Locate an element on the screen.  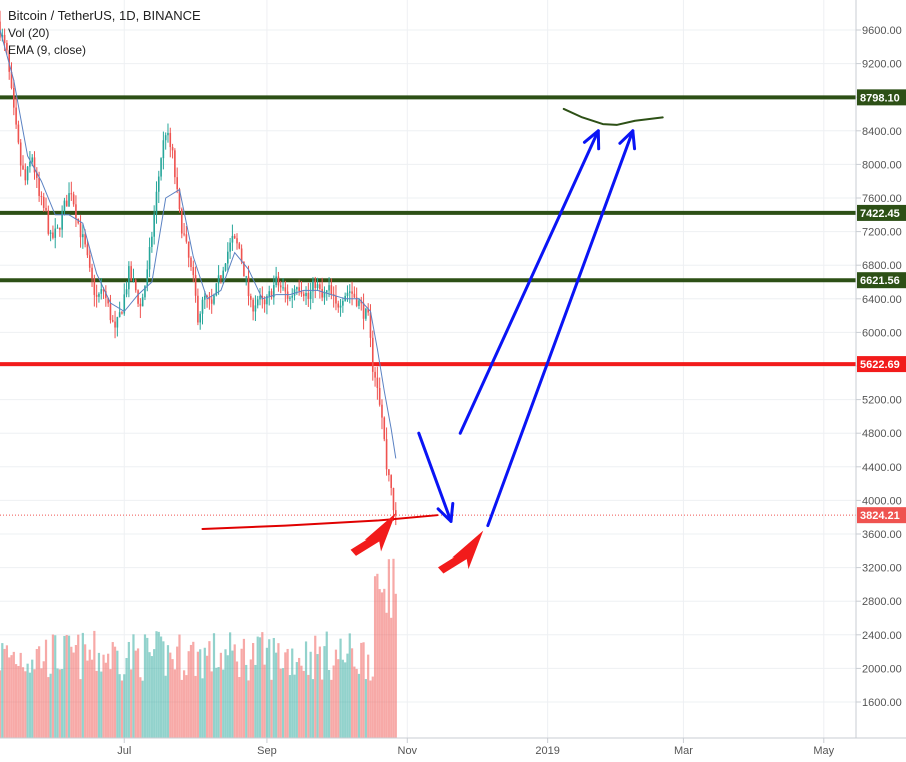
y-tick-label: 7200.00 is located at coordinates (882, 233).